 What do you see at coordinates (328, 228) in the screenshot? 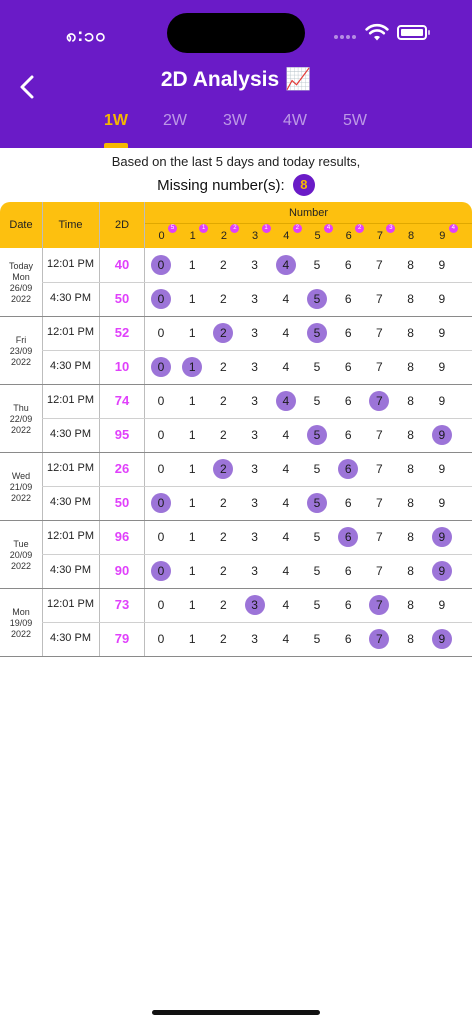
I see `digit-count-badge-5: 4` at bounding box center [328, 228].